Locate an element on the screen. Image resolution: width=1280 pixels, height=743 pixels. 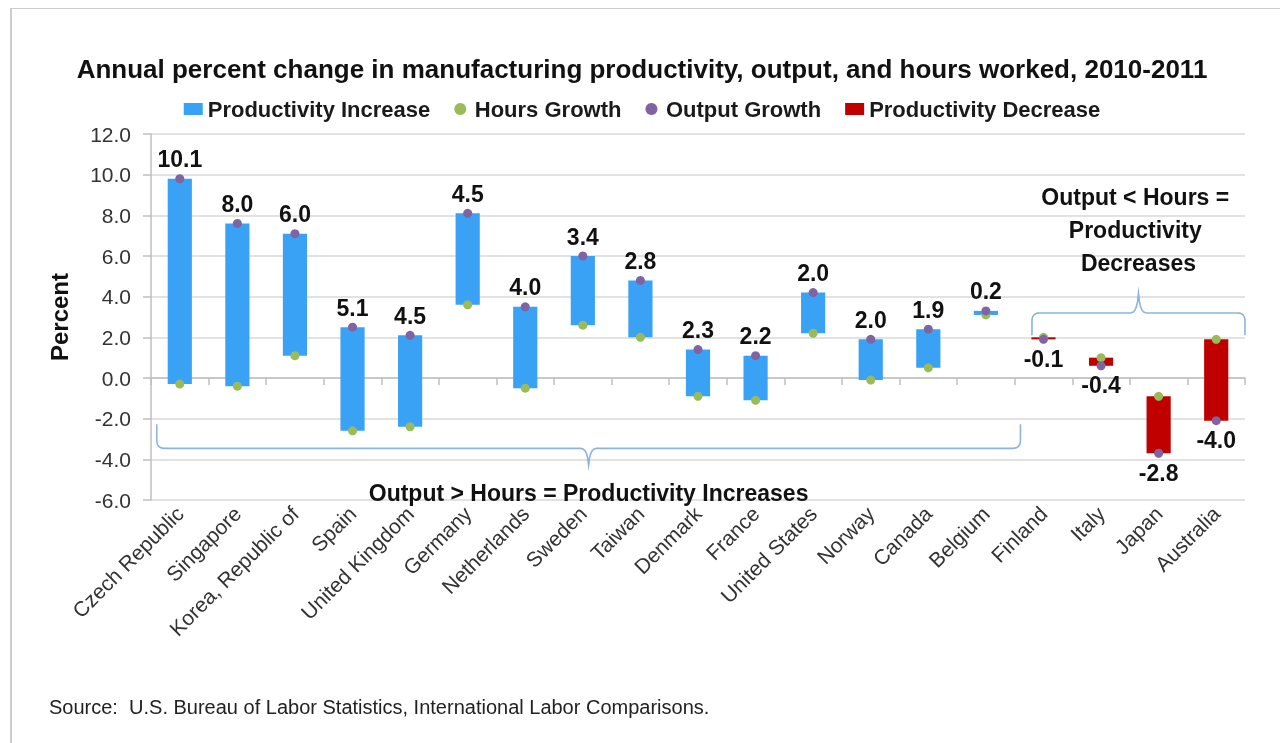
data-label: 5.1 is located at coordinates (352, 307).